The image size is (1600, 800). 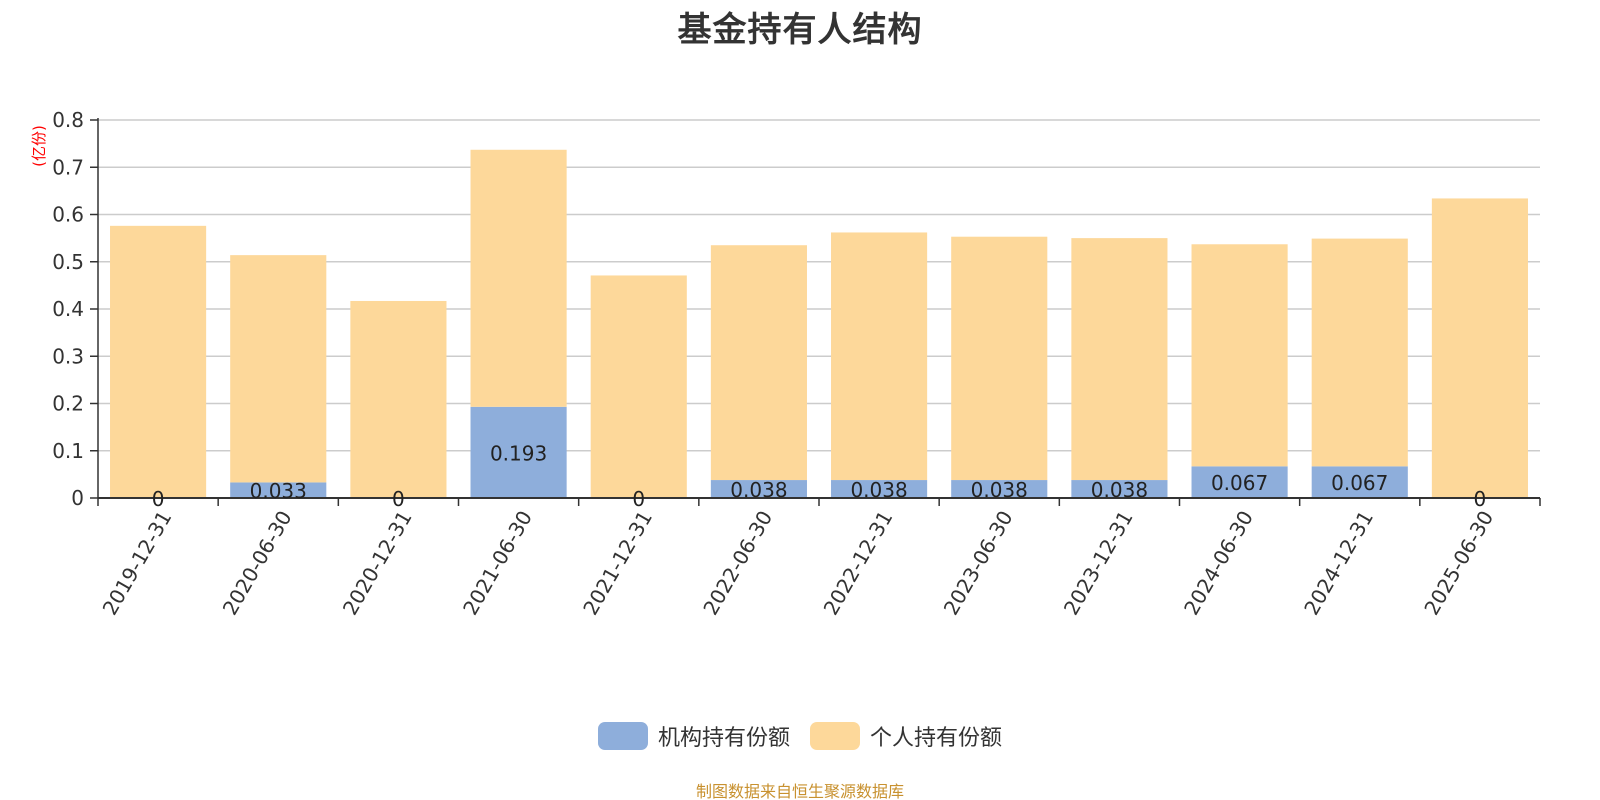 What do you see at coordinates (617, 563) in the screenshot?
I see `x-tick-label: 2021-12-31` at bounding box center [617, 563].